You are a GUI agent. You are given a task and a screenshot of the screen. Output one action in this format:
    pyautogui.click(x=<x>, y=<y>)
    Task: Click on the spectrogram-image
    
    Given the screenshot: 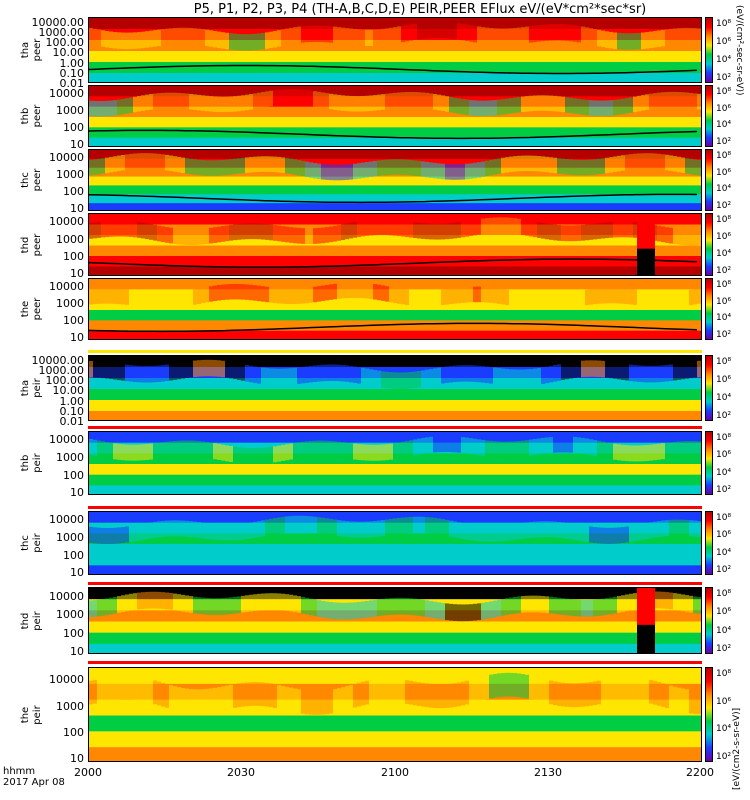 What is the action you would take?
    pyautogui.click(x=395, y=116)
    